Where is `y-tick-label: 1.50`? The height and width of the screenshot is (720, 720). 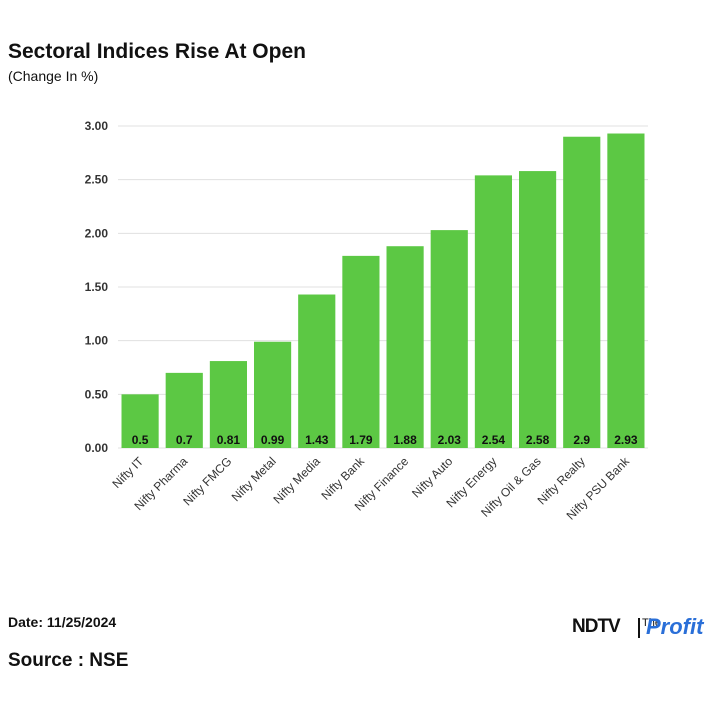
y-tick-label: 1.50 is located at coordinates (97, 287).